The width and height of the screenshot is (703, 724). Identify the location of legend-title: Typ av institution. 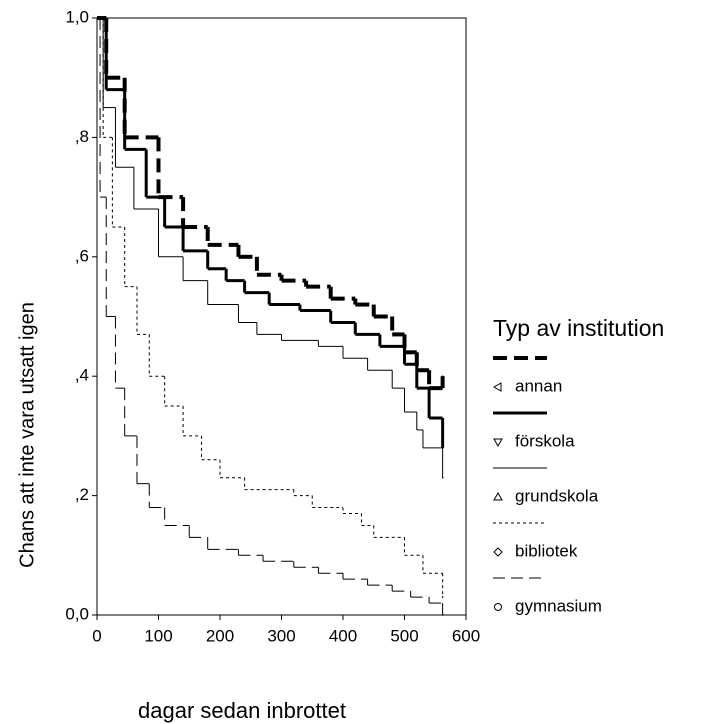
(578, 328).